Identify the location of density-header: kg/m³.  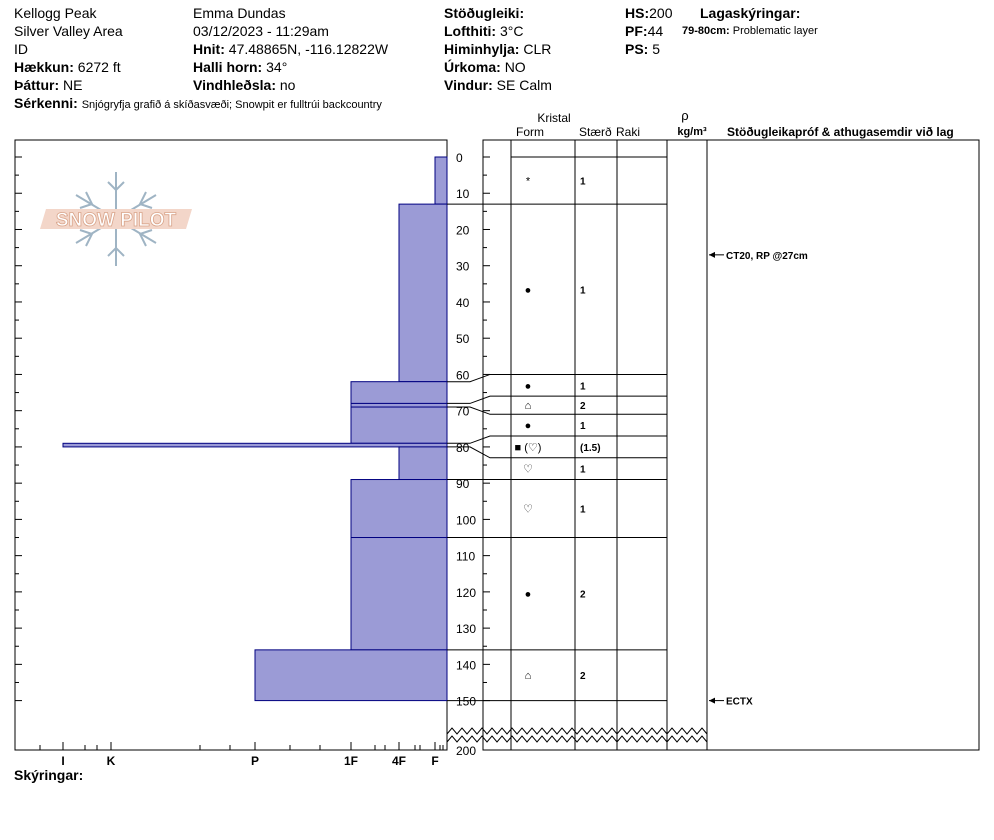
(692, 132).